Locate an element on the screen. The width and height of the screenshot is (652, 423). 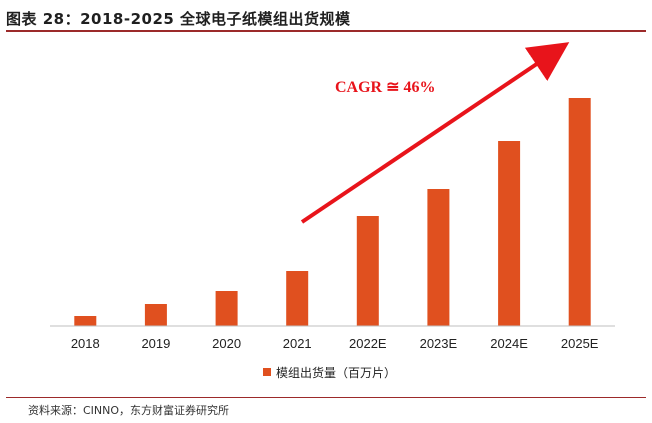
bar-2024E is located at coordinates (509, 233).